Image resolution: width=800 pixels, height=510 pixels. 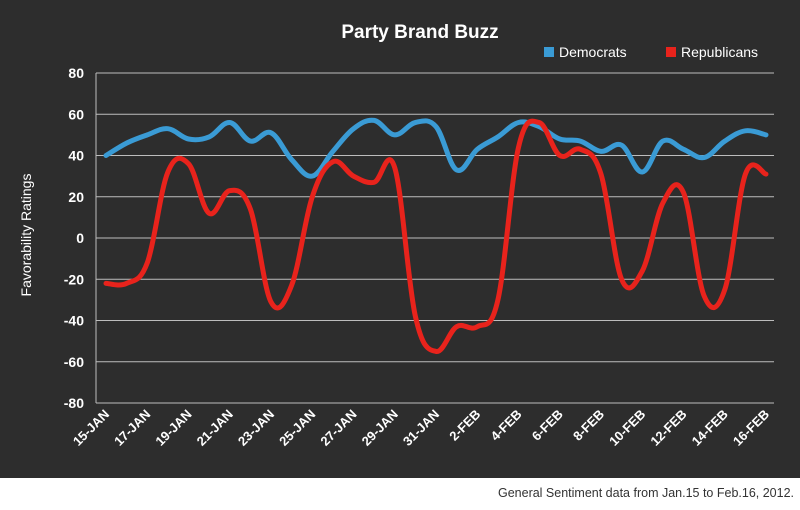 I want to click on x-tick-label: 17-JAN, so click(x=132, y=428).